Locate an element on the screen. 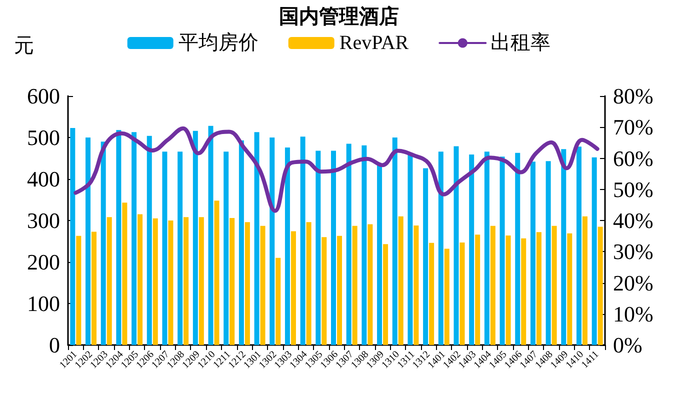 Image resolution: width=678 pixels, height=418 pixels. y2-tick-label: 60% is located at coordinates (633, 158).